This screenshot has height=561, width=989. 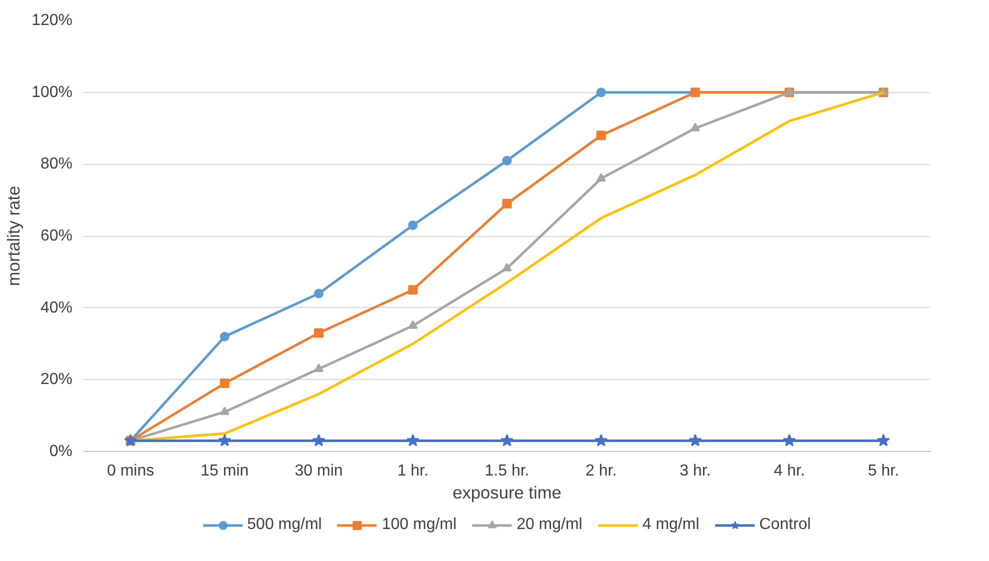 I want to click on legend-label: 500 mg/ml, so click(x=284, y=525).